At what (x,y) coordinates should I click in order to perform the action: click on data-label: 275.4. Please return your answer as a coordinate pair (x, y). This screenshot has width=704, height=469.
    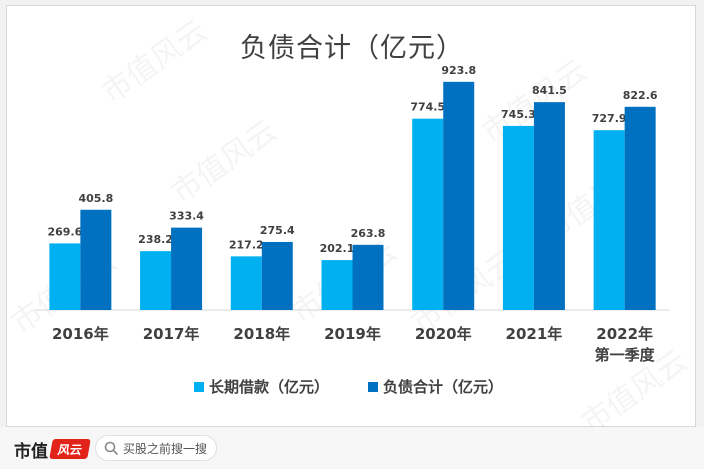
    Looking at the image, I should click on (277, 230).